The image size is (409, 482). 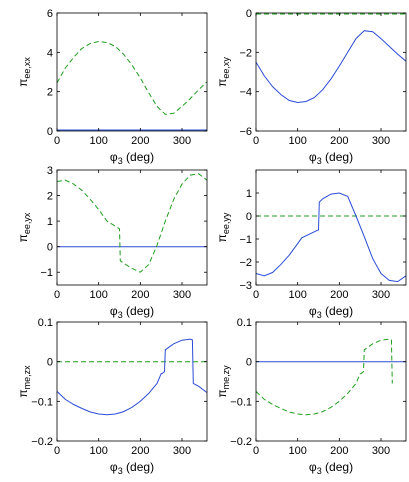 I want to click on y-tick-label: −6, so click(x=245, y=132).